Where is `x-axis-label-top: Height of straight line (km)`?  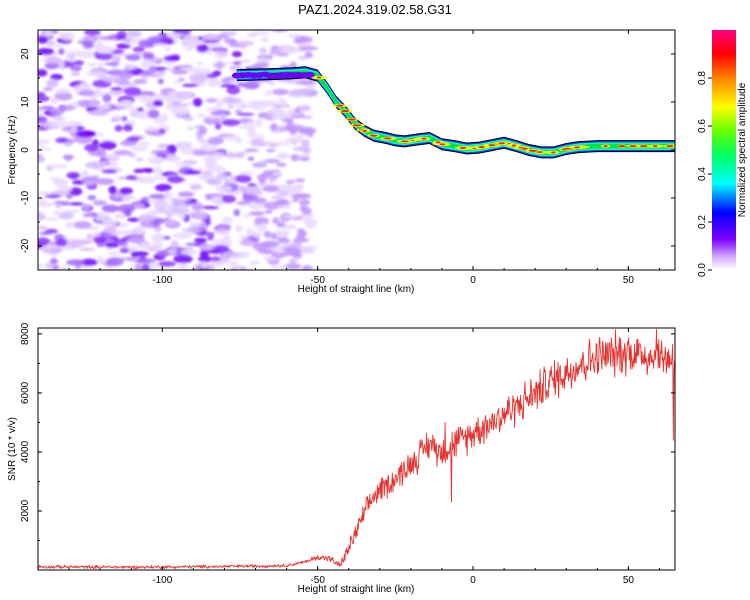
x-axis-label-top: Height of straight line (km) is located at coordinates (356, 289).